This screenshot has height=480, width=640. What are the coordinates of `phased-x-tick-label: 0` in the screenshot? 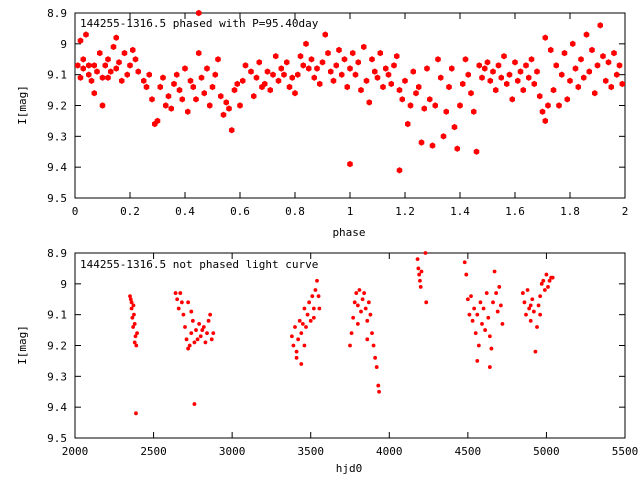 It's located at (75, 211).